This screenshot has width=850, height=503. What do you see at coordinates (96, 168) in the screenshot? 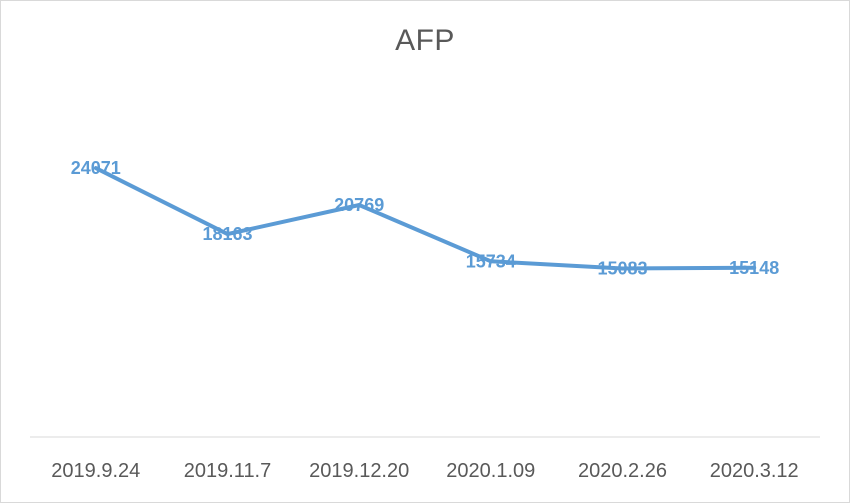
I see `data-label: 24071` at bounding box center [96, 168].